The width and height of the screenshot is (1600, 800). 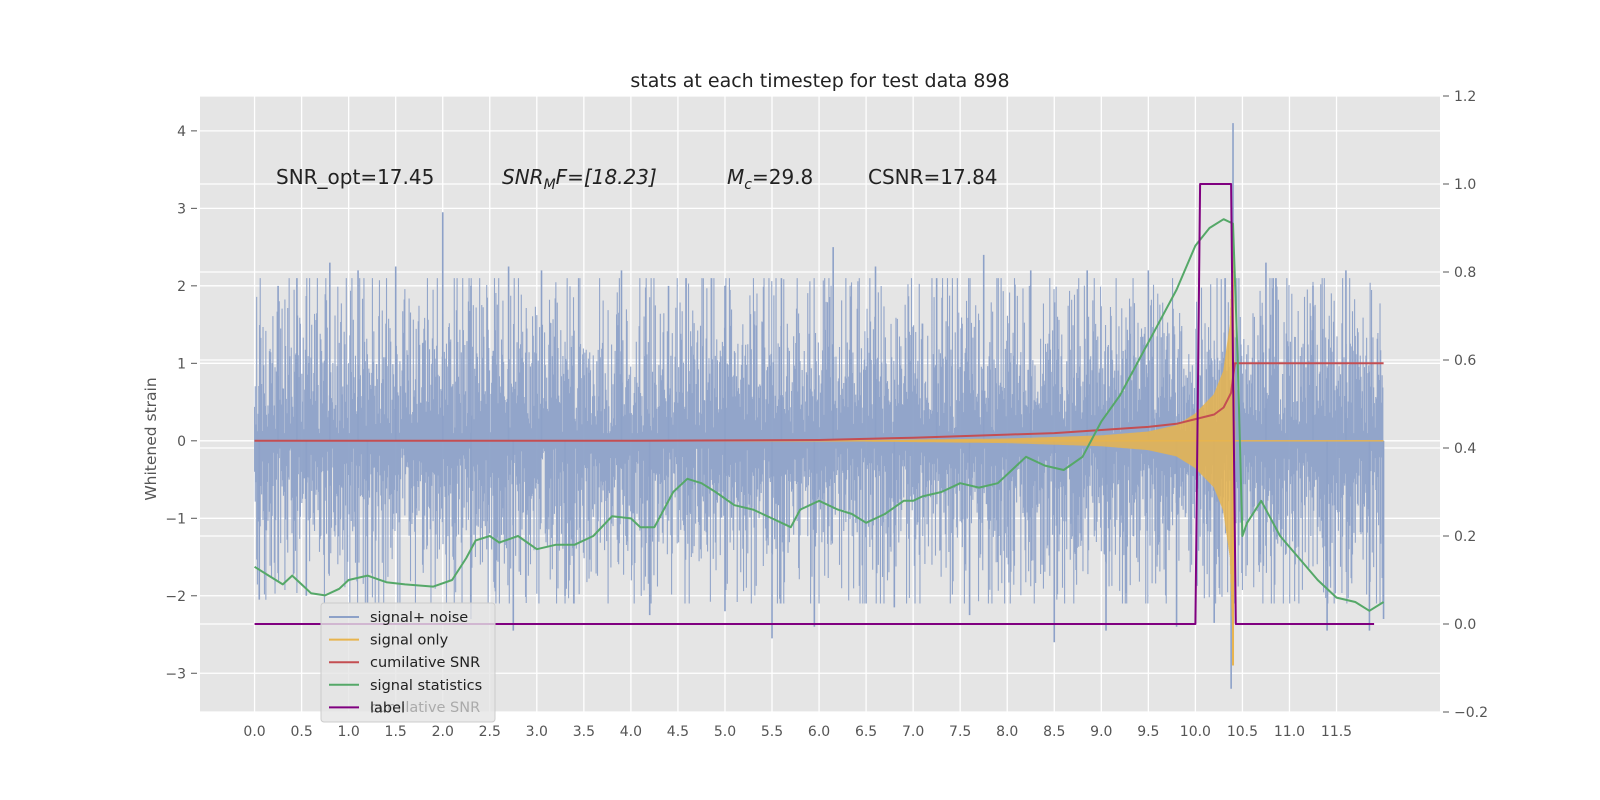 I want to click on y-right-tick-label: 0.6, so click(x=1465, y=361).